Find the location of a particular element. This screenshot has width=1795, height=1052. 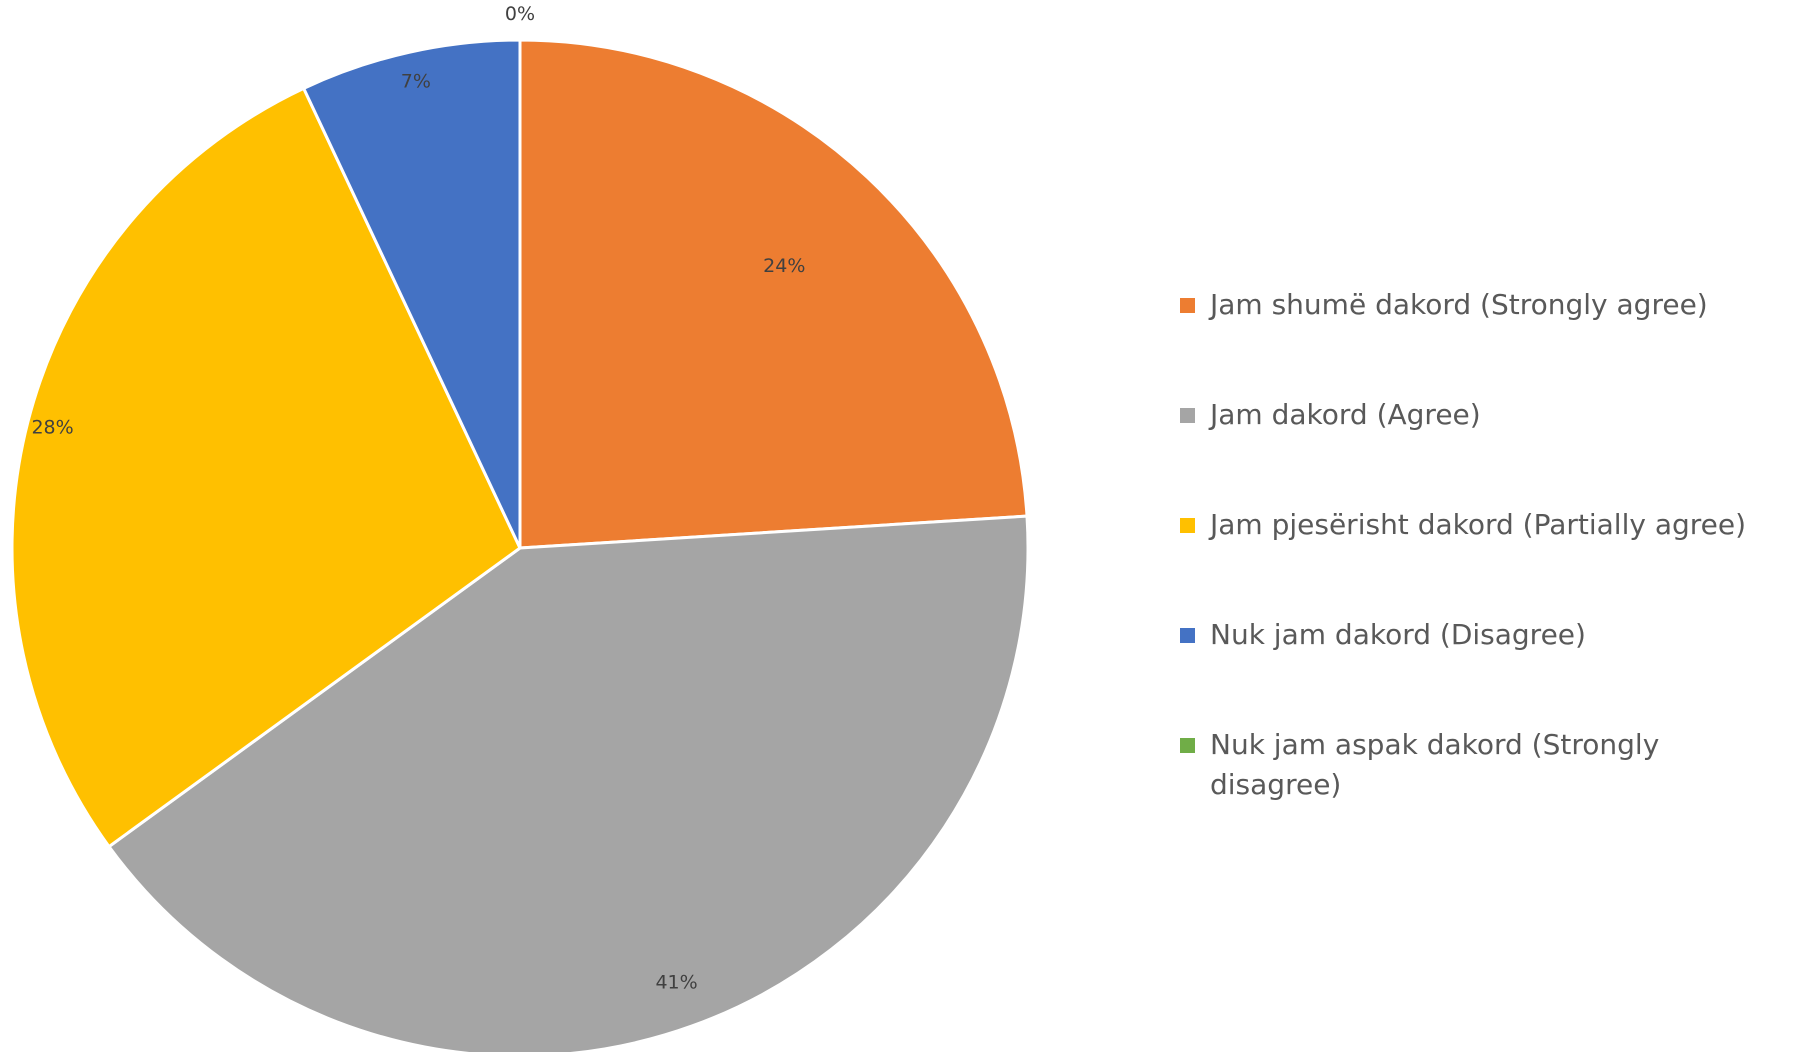

legend-label-5: Nuk jam aspak dakord (Strongly disagree) is located at coordinates (1435, 764).